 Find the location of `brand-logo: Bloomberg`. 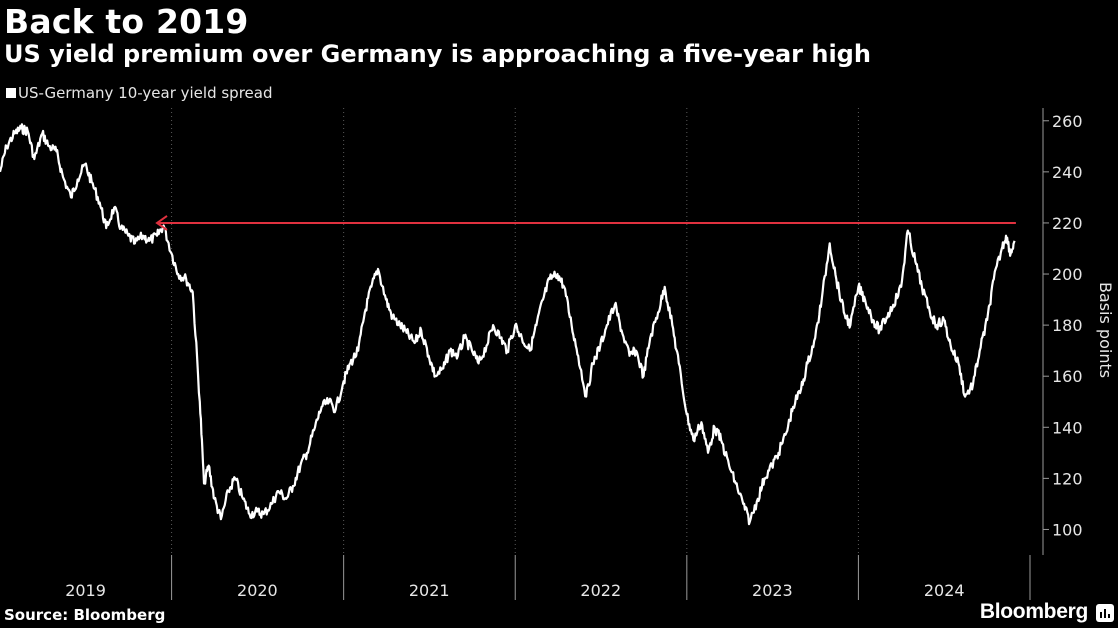

brand-logo: Bloomberg is located at coordinates (1033, 611).